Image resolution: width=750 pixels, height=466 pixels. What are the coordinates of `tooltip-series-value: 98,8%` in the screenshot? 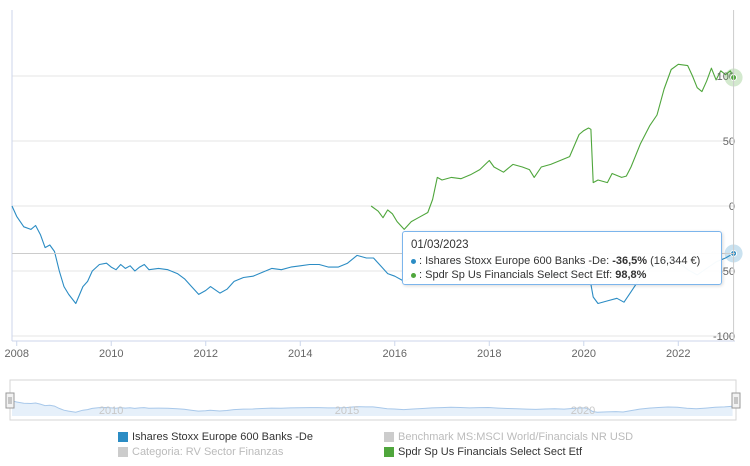 It's located at (631, 275).